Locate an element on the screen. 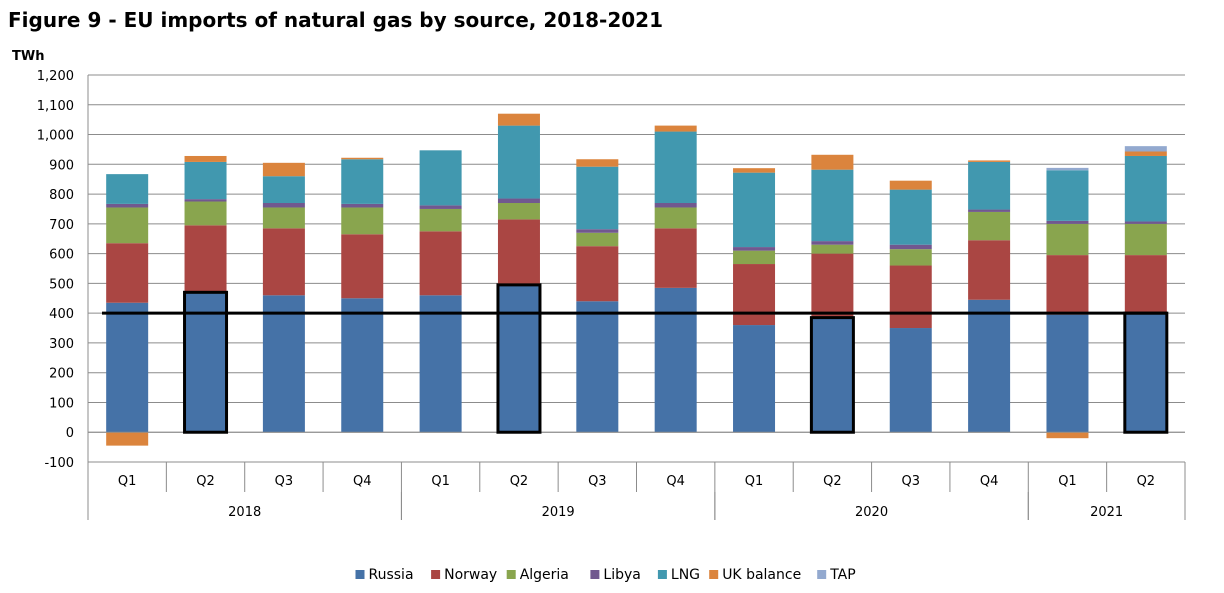 This screenshot has width=1224, height=593. legend-label: Russia is located at coordinates (391, 575).